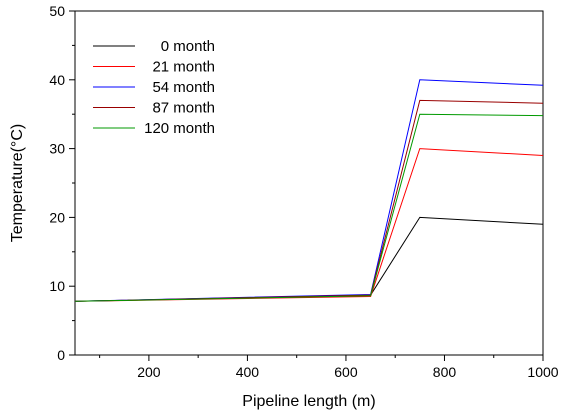 Image resolution: width=566 pixels, height=414 pixels. I want to click on y-tick-label: 50, so click(57, 11).